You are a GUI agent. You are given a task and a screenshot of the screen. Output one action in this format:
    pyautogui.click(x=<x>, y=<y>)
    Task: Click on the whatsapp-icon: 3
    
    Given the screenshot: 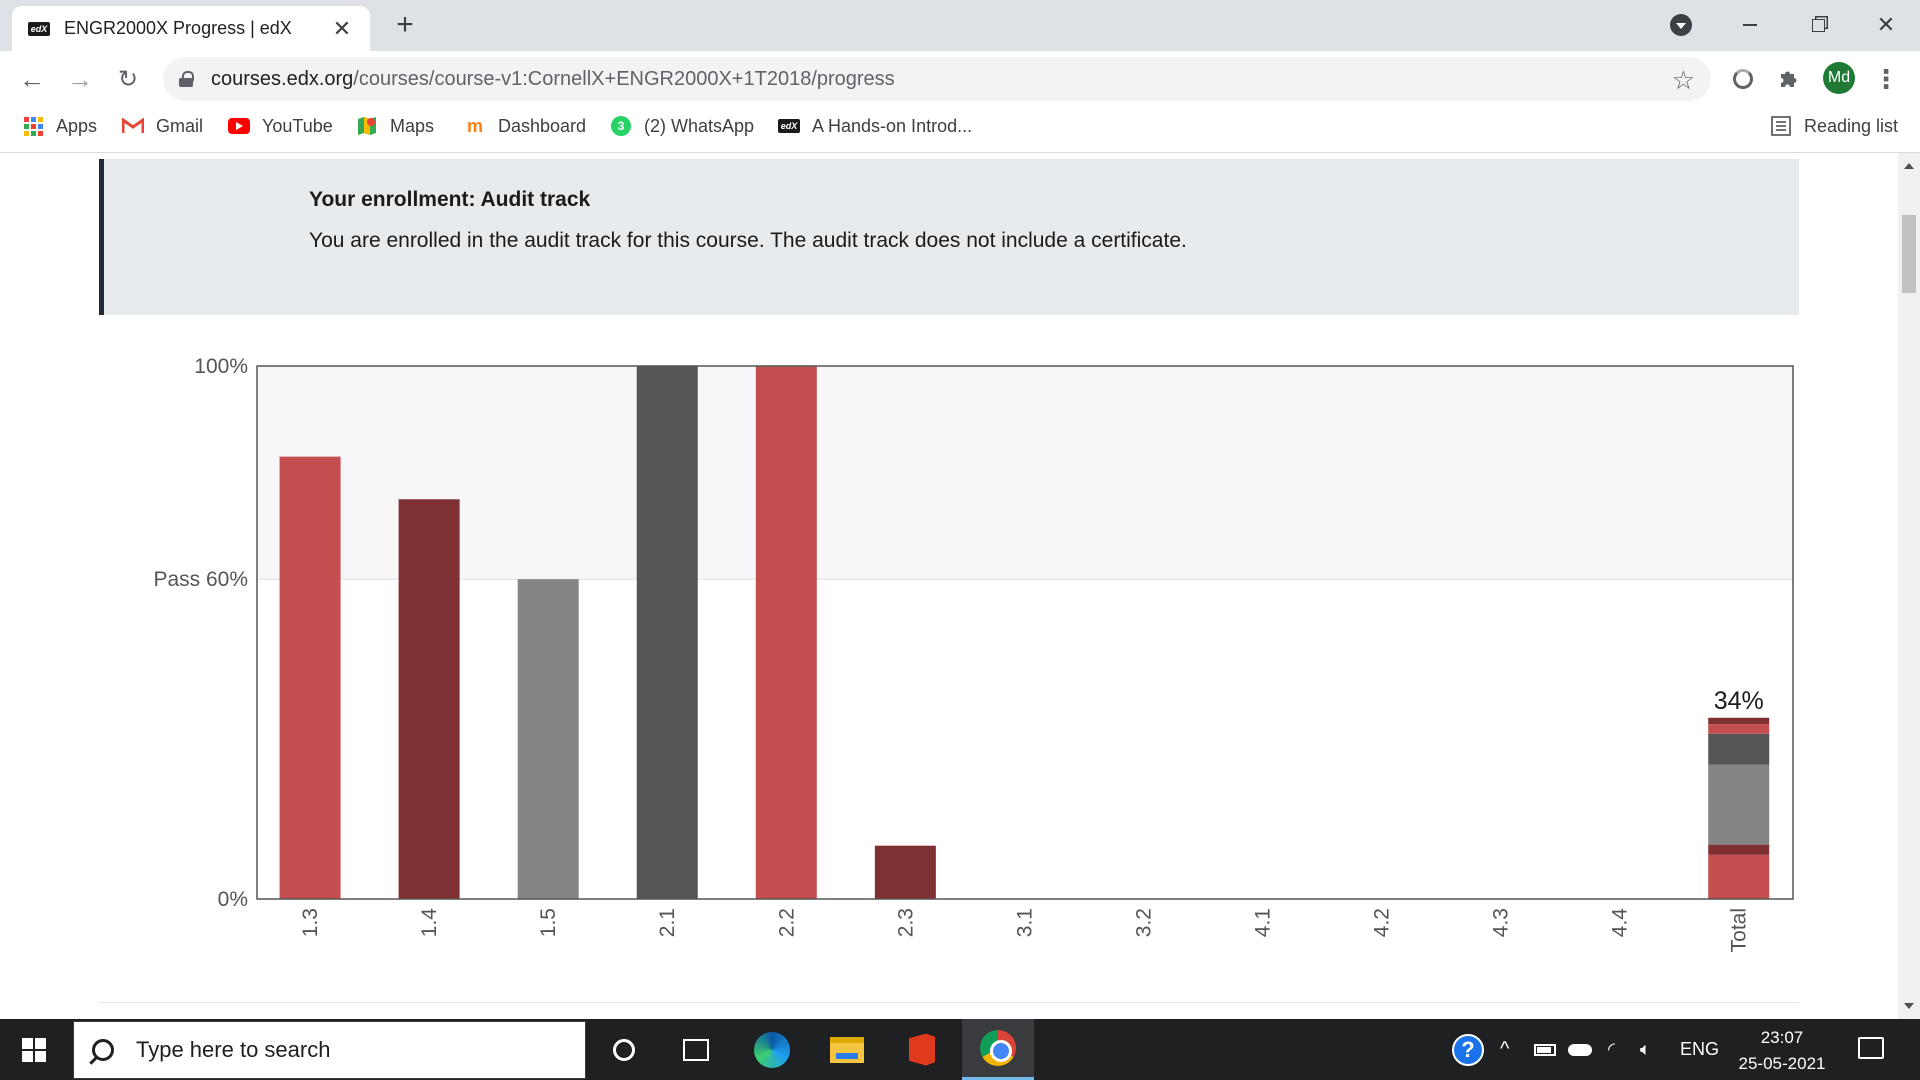 What is the action you would take?
    pyautogui.click(x=621, y=126)
    